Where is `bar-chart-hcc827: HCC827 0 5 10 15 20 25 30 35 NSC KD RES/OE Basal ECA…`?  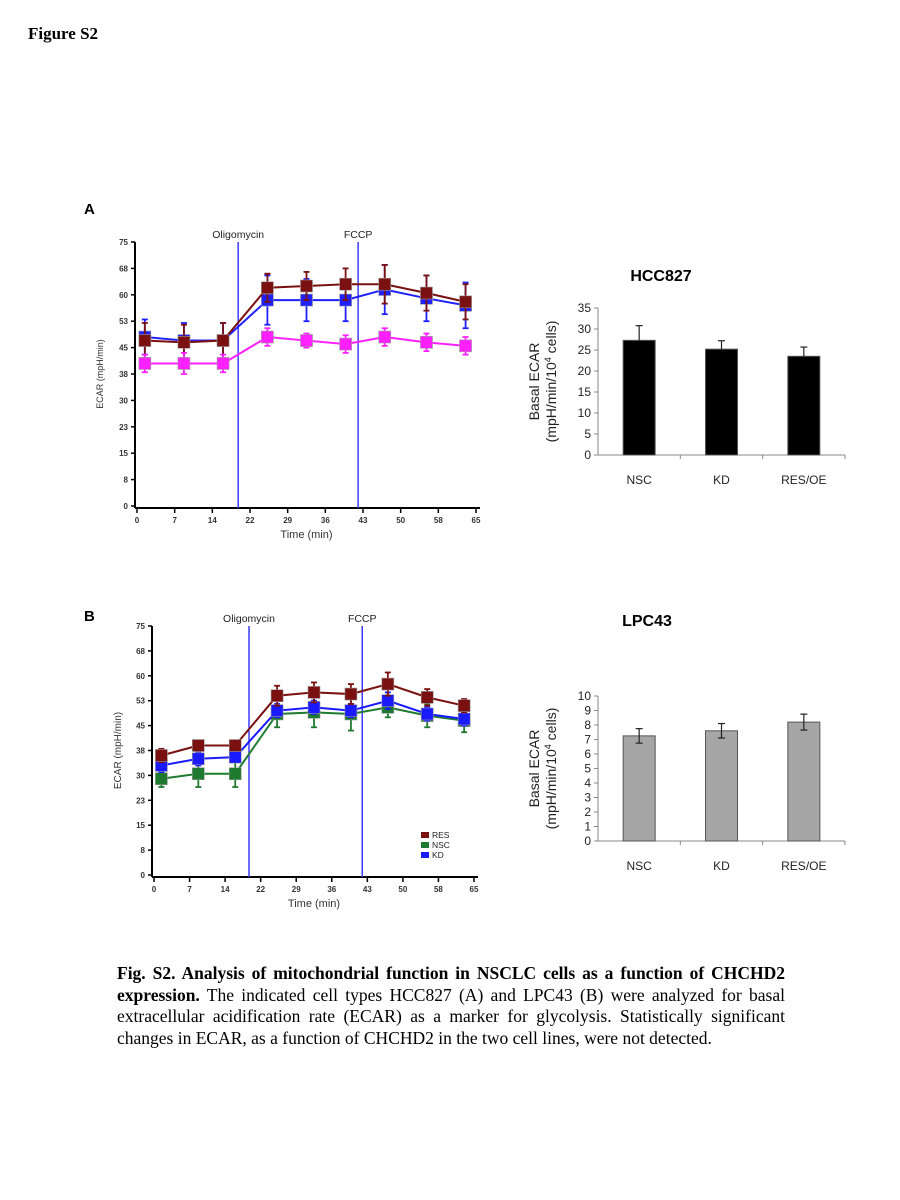
bar-chart-hcc827: HCC827 0 5 10 15 20 25 30 35 NSC KD RES/OE Basal ECA… is located at coordinates (686, 377).